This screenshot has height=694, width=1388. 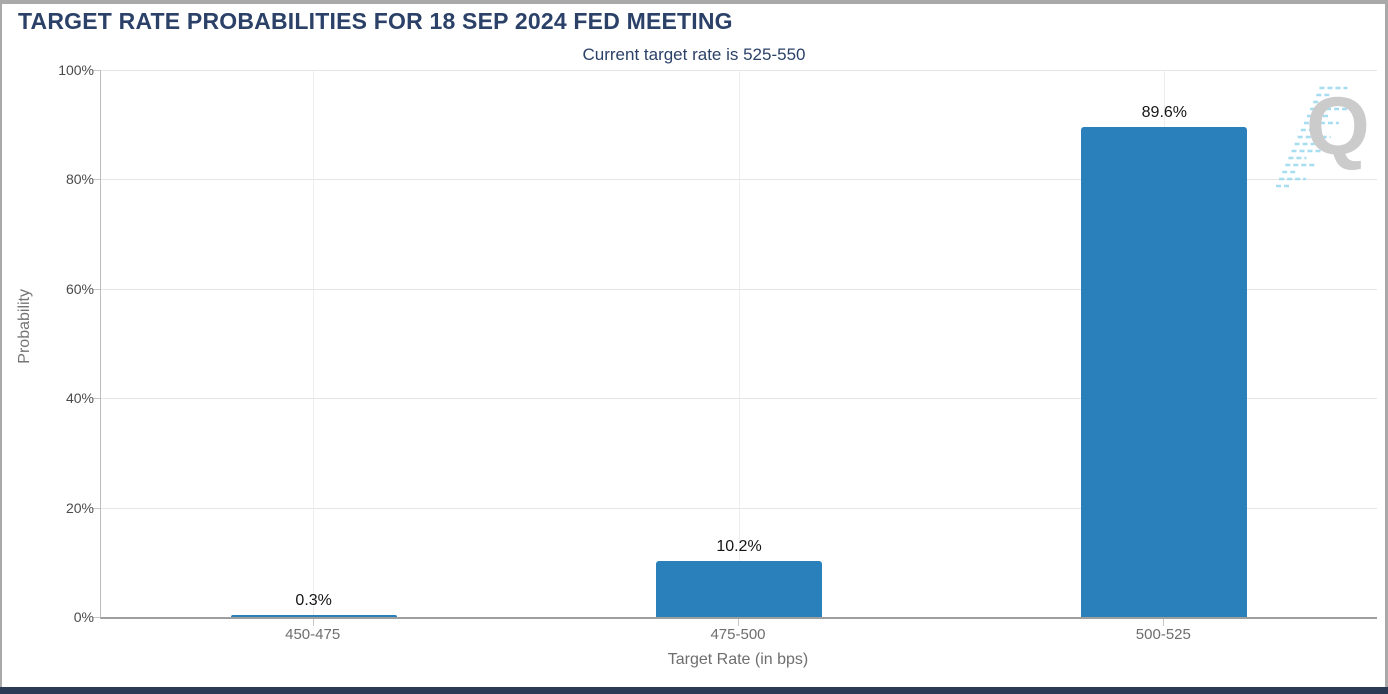 What do you see at coordinates (1, 347) in the screenshot?
I see `window-border-left` at bounding box center [1, 347].